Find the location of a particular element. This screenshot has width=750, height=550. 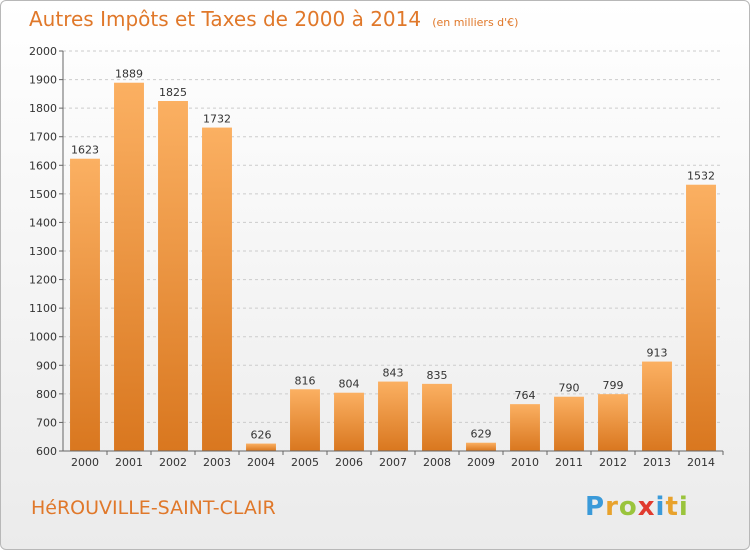

y-tick-label: 1800 is located at coordinates (43, 108).